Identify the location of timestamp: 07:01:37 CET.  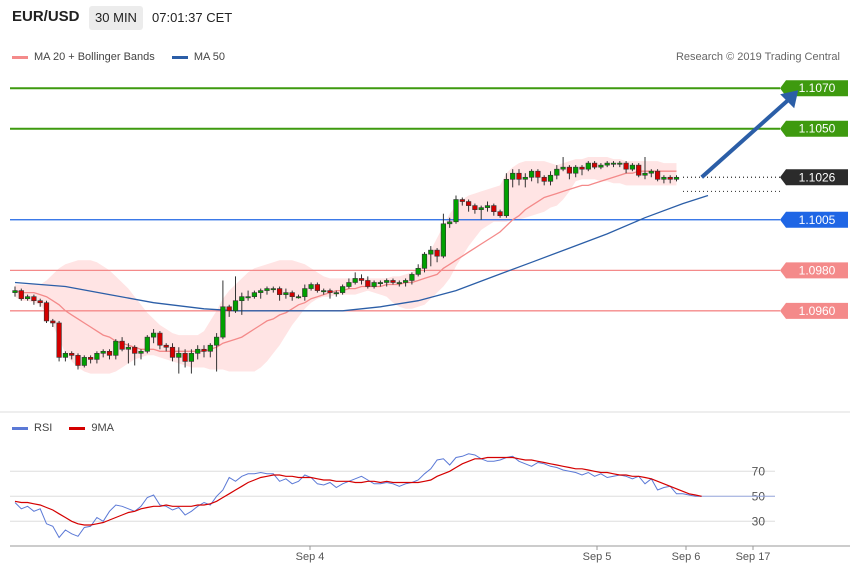
(192, 17).